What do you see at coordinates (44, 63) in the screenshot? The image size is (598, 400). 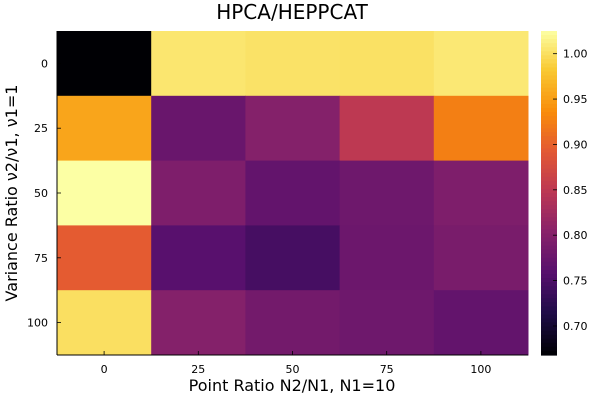 I see `y-tick-label: 0` at bounding box center [44, 63].